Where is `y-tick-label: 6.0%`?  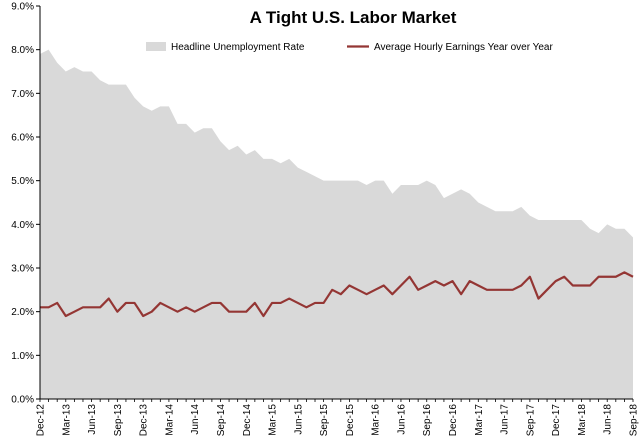
y-tick-label: 6.0% is located at coordinates (22, 138).